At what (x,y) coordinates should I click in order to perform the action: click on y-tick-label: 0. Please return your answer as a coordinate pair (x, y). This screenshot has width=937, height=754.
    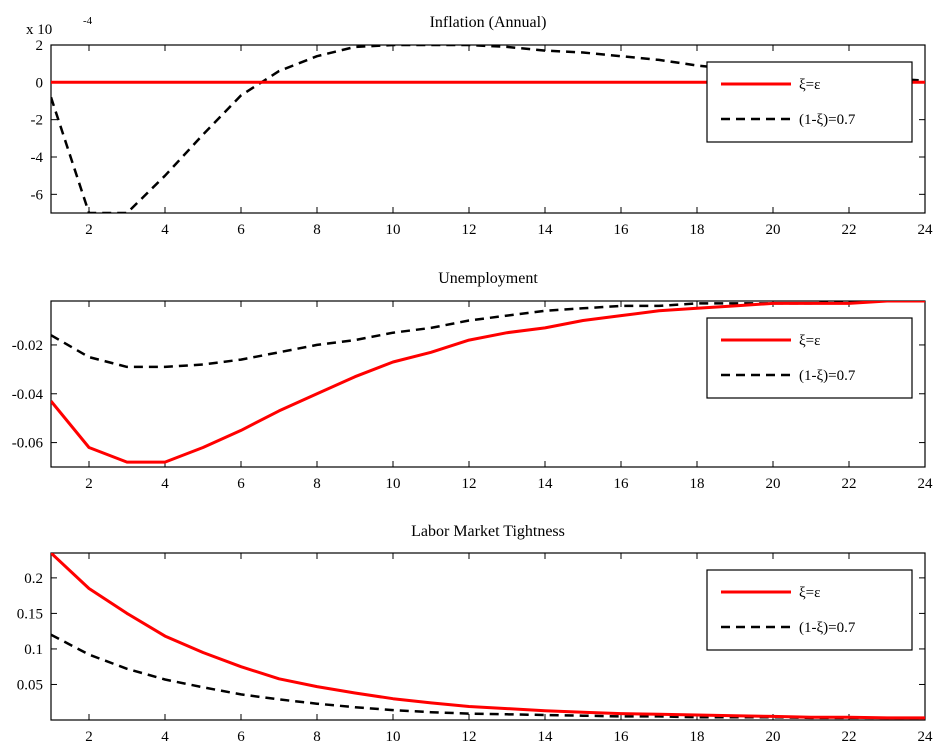
    Looking at the image, I should click on (40, 83).